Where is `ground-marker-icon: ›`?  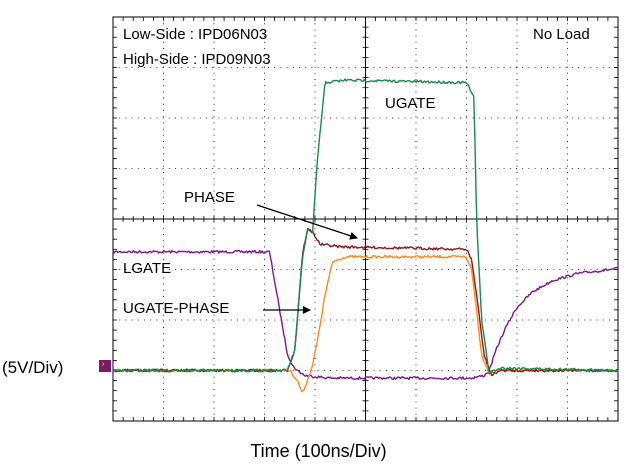 ground-marker-icon: › is located at coordinates (105, 365).